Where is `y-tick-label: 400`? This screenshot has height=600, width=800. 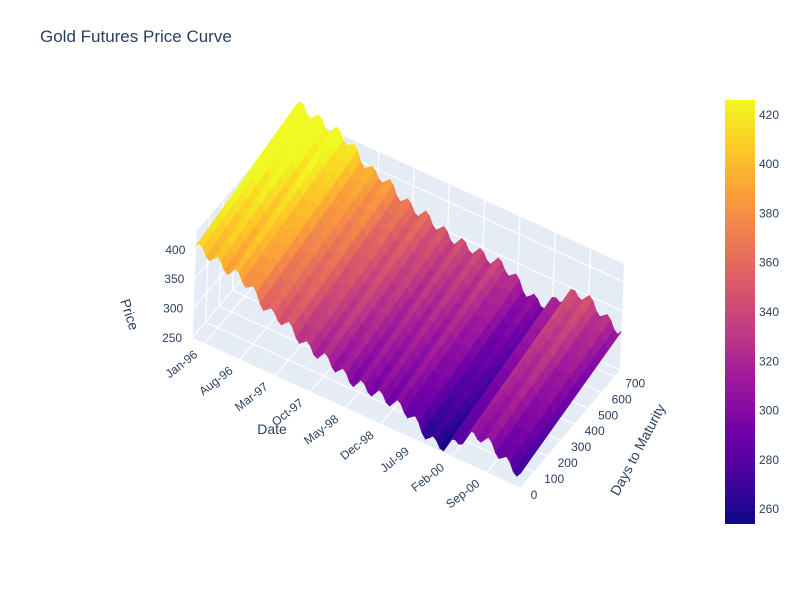 y-tick-label: 400 is located at coordinates (595, 431).